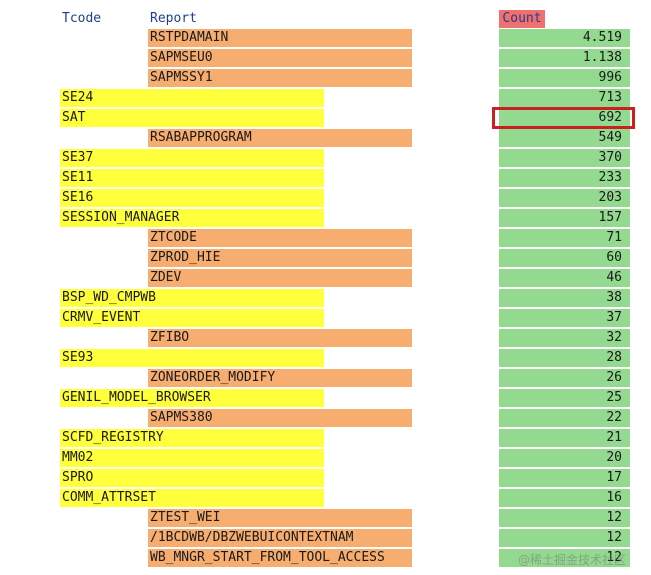 The image size is (651, 575). I want to click on table-row: RSTPDAMAIN 4.519, so click(325, 38).